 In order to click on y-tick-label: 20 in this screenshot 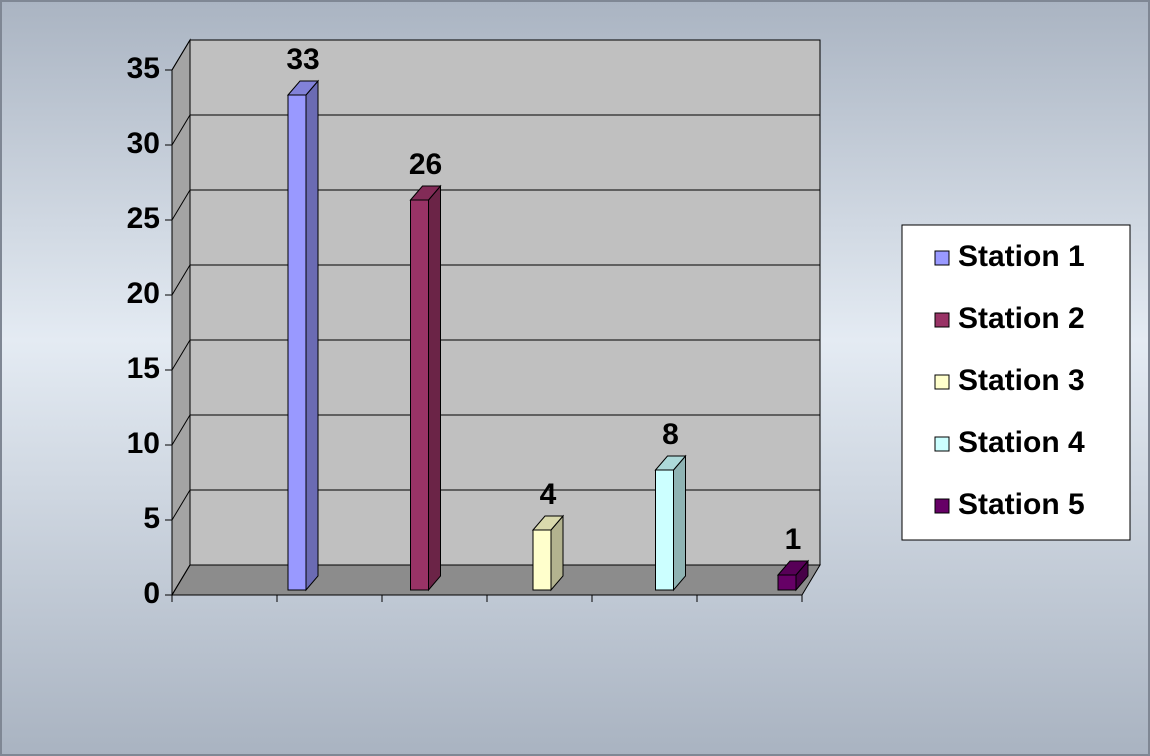, I will do `click(143, 293)`.